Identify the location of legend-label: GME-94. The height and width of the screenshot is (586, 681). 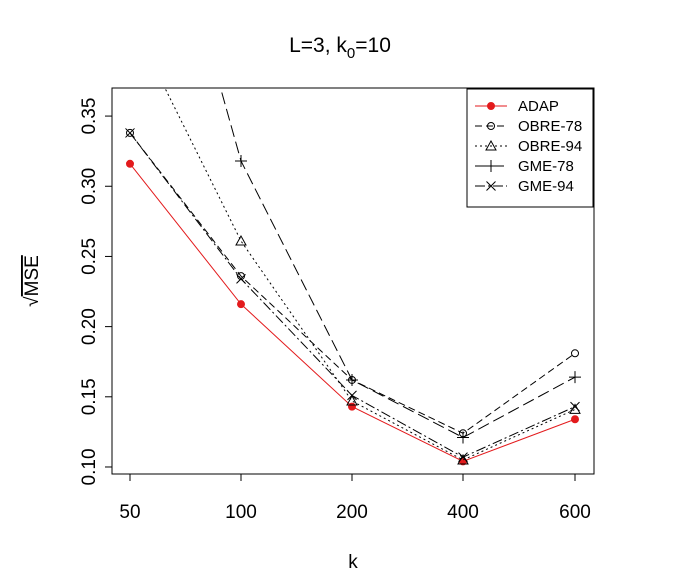
(546, 186).